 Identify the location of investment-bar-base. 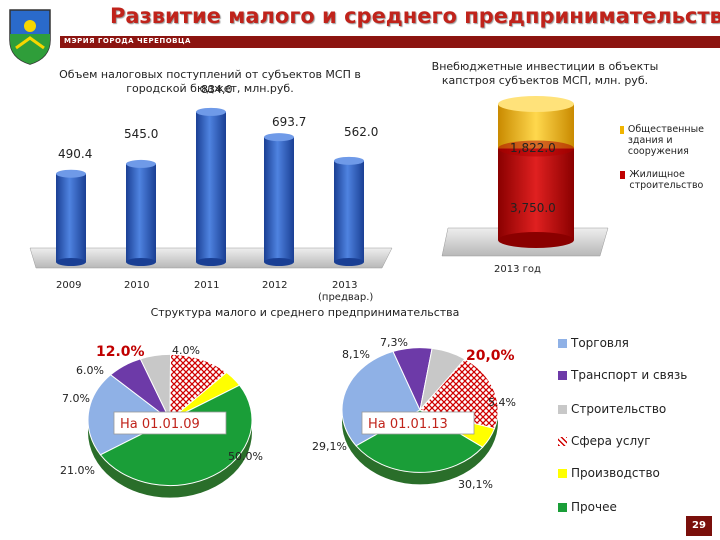
(536, 240).